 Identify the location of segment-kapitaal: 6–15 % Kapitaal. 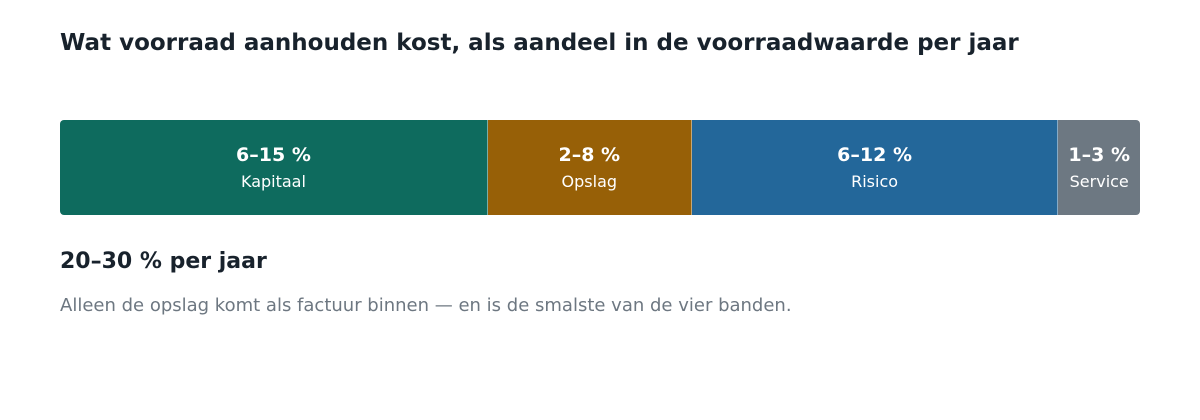
(274, 167).